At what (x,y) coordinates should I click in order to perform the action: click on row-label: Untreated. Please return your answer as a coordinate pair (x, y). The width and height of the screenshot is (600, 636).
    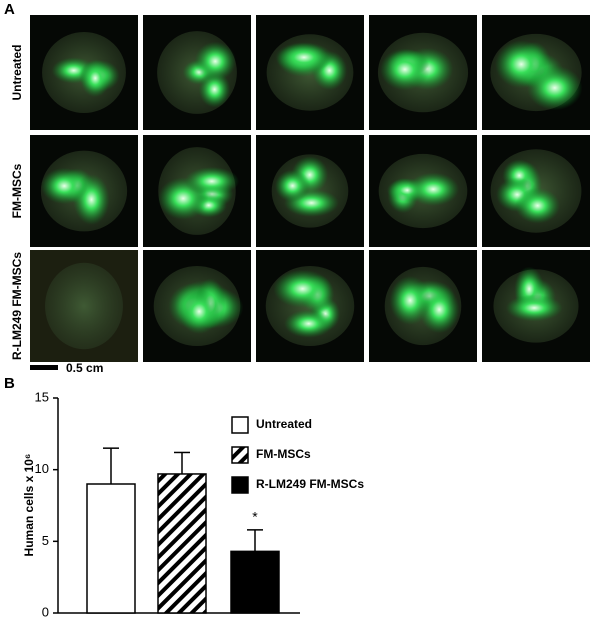
    Looking at the image, I should click on (17, 72).